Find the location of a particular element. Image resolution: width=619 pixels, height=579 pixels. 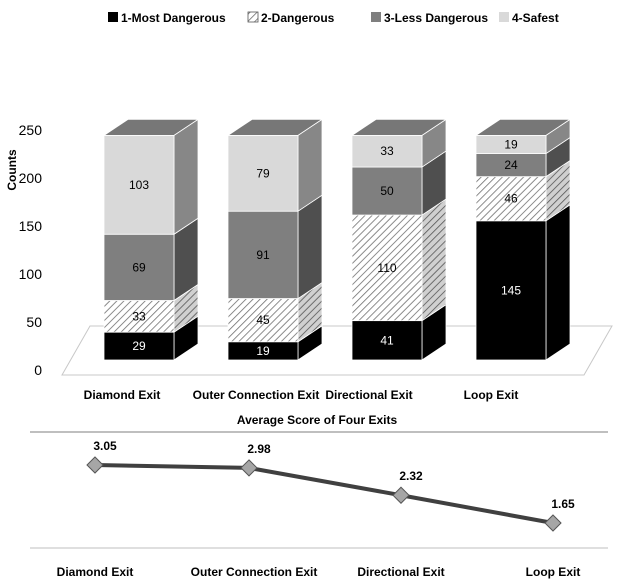

bar-stack: 145 46 24 19 is located at coordinates (523, 239).